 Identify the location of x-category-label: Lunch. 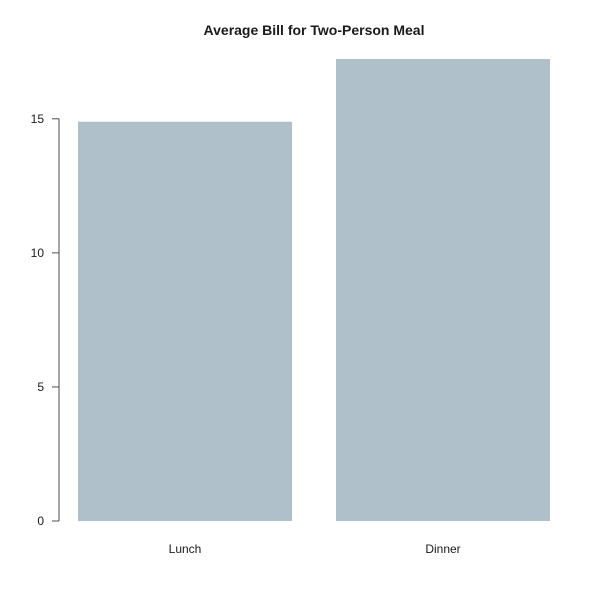
(185, 549).